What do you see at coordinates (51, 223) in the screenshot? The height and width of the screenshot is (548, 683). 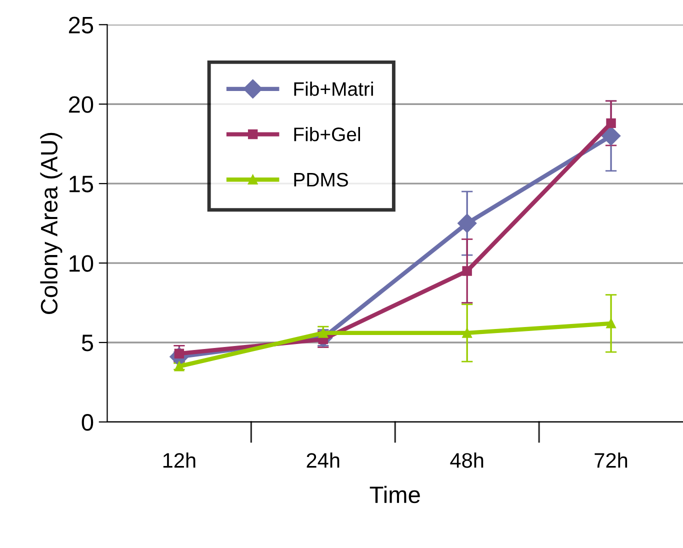 I see `y-axis-title: Colony Area (AU)` at bounding box center [51, 223].